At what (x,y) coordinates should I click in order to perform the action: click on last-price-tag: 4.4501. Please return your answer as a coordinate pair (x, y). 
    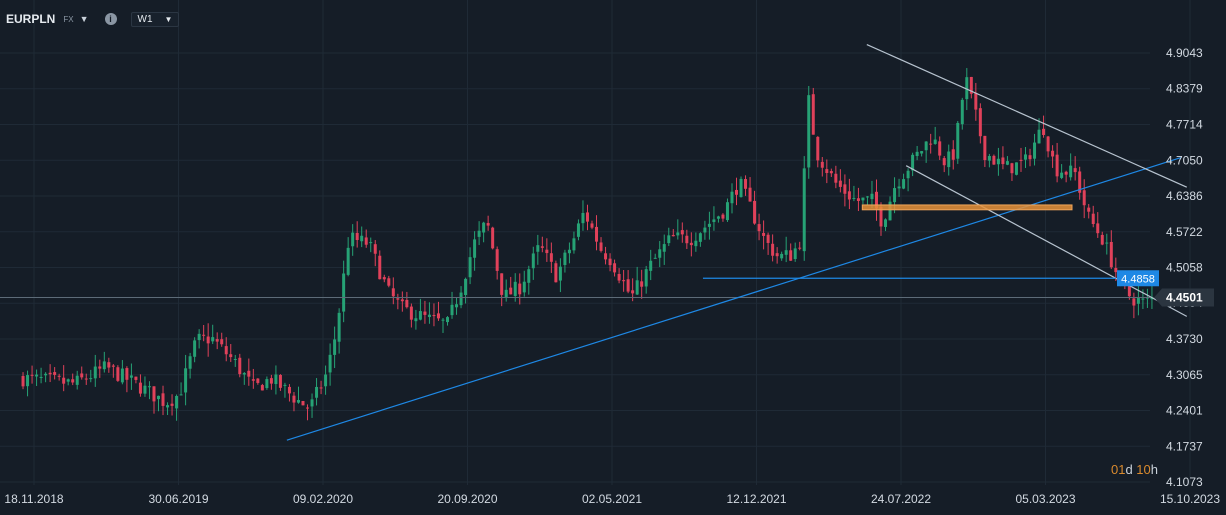
    Looking at the image, I should click on (1184, 297).